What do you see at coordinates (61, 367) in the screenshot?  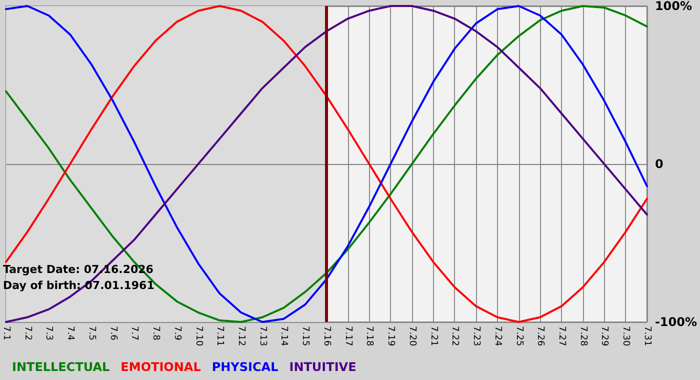 I see `text: INTELLECTUAL` at bounding box center [61, 367].